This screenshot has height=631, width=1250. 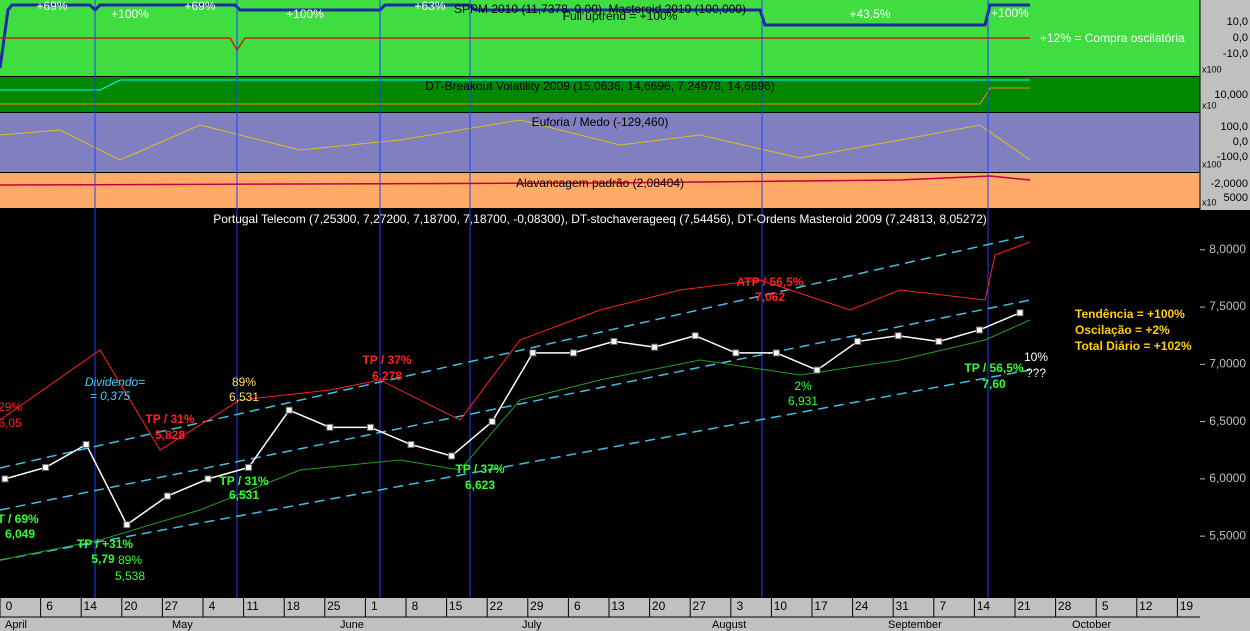 I want to click on annotation: 6,05, so click(x=11, y=423).